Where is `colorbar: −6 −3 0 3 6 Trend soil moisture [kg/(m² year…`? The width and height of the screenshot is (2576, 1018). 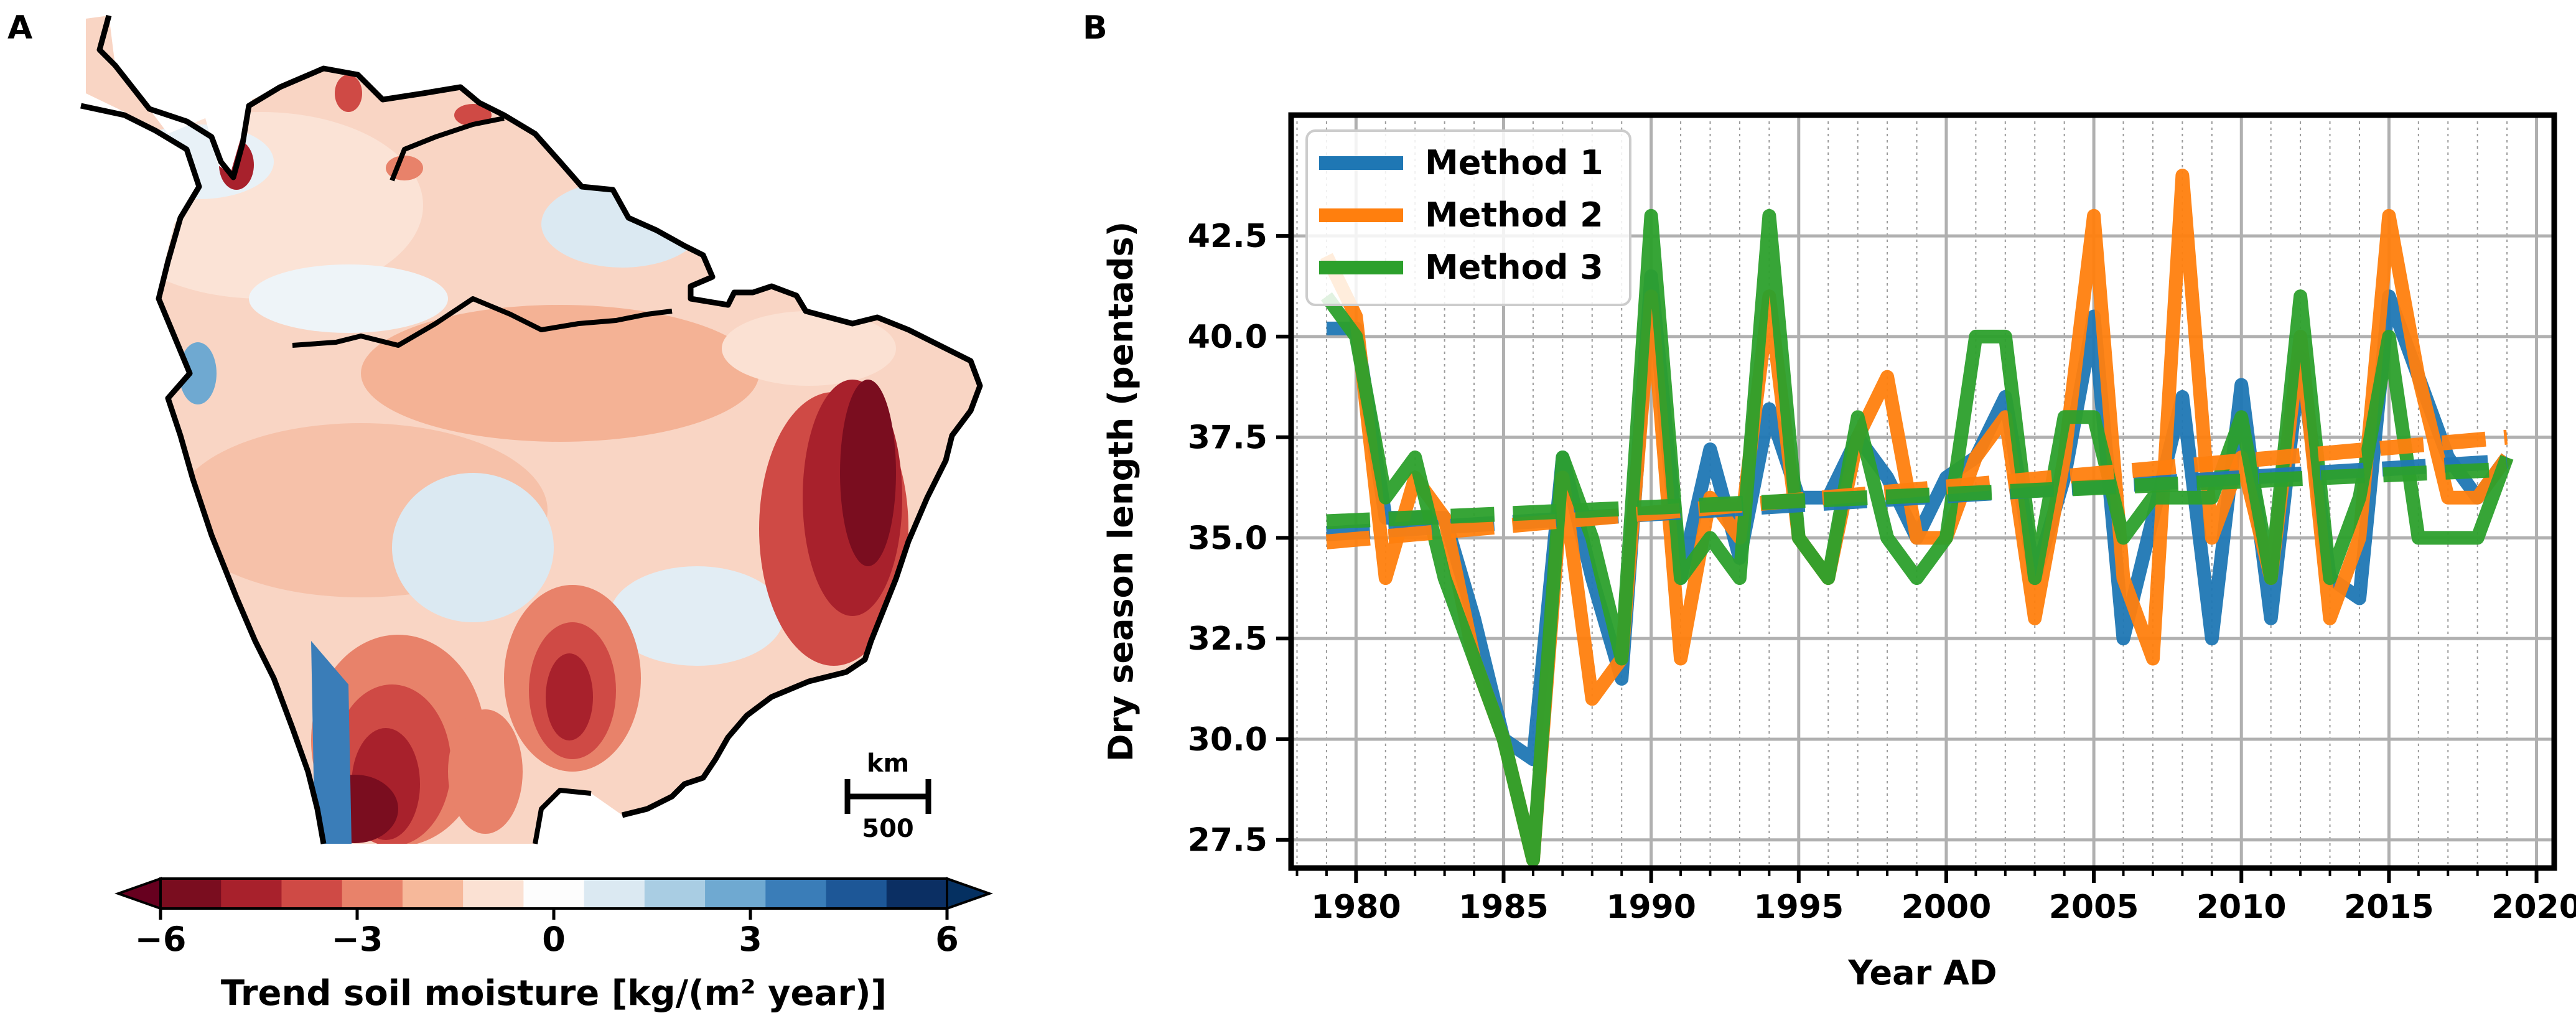 colorbar: −6 −3 0 3 6 Trend soil moisture [kg/(m² year… is located at coordinates (554, 945).